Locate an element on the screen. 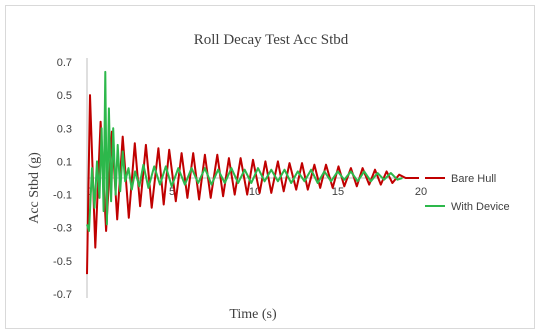  y-axis-ticks: -0.7 -0.5 -0.3 -0.1 0.1 0.3 0.5 0.7 is located at coordinates (62, 179).